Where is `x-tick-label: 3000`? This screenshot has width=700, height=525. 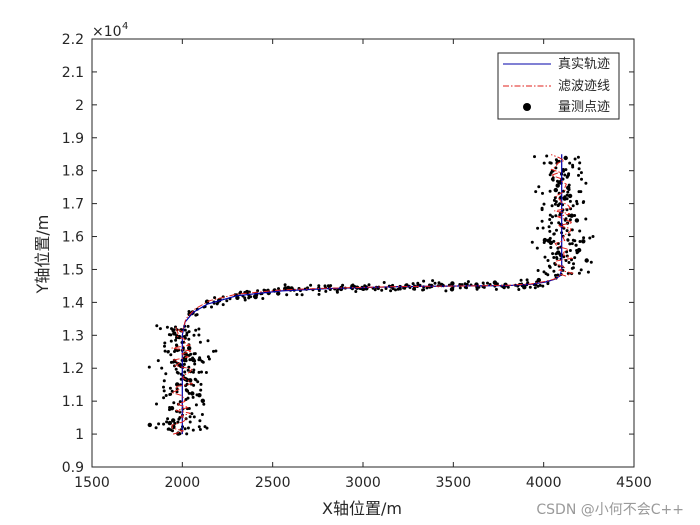 x-tick-label: 3000 is located at coordinates (363, 483).